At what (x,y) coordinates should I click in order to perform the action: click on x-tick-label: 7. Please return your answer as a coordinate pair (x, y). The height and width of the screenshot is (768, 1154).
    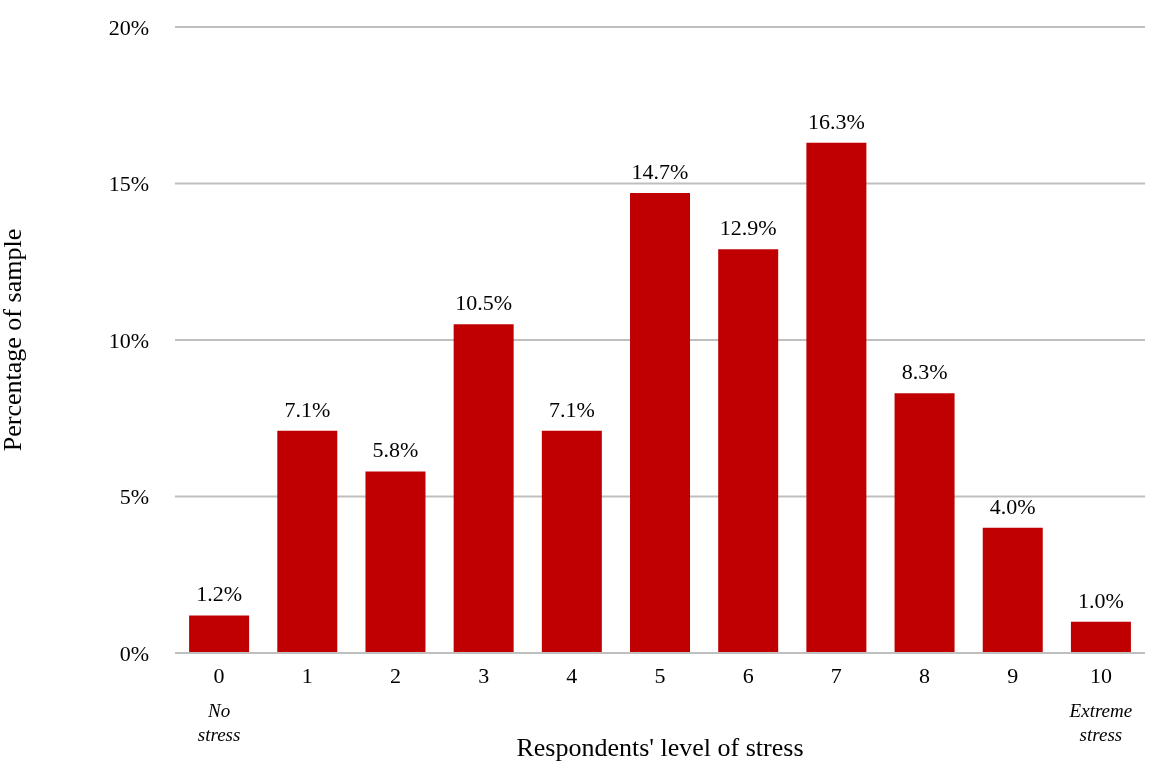
    Looking at the image, I should click on (836, 675).